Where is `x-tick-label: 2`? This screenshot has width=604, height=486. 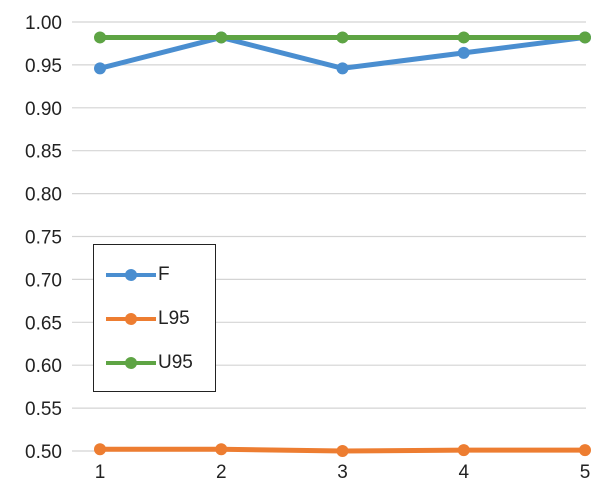
x-tick-label: 2 is located at coordinates (221, 471).